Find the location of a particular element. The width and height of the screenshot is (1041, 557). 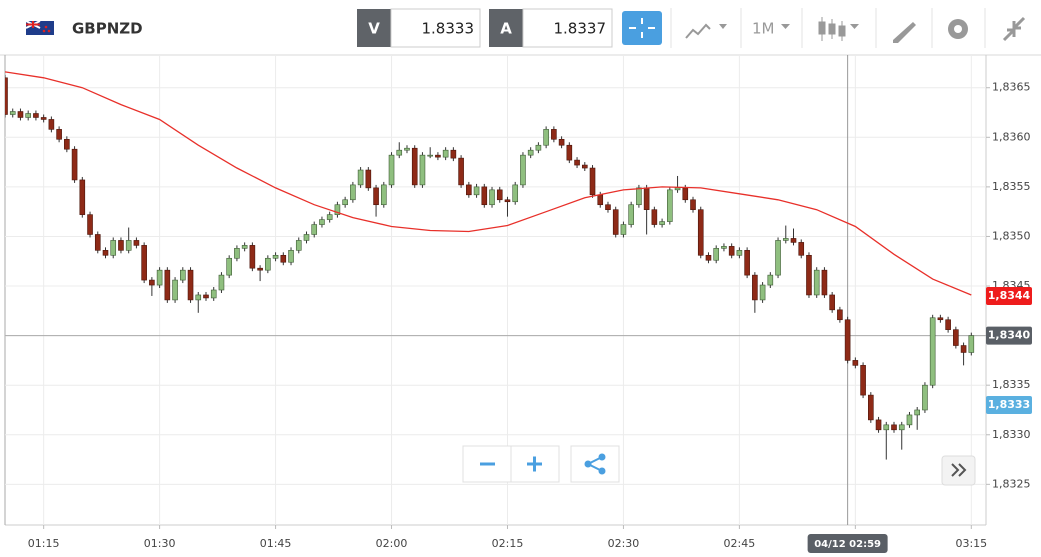

zoom-in-button is located at coordinates (534, 464).